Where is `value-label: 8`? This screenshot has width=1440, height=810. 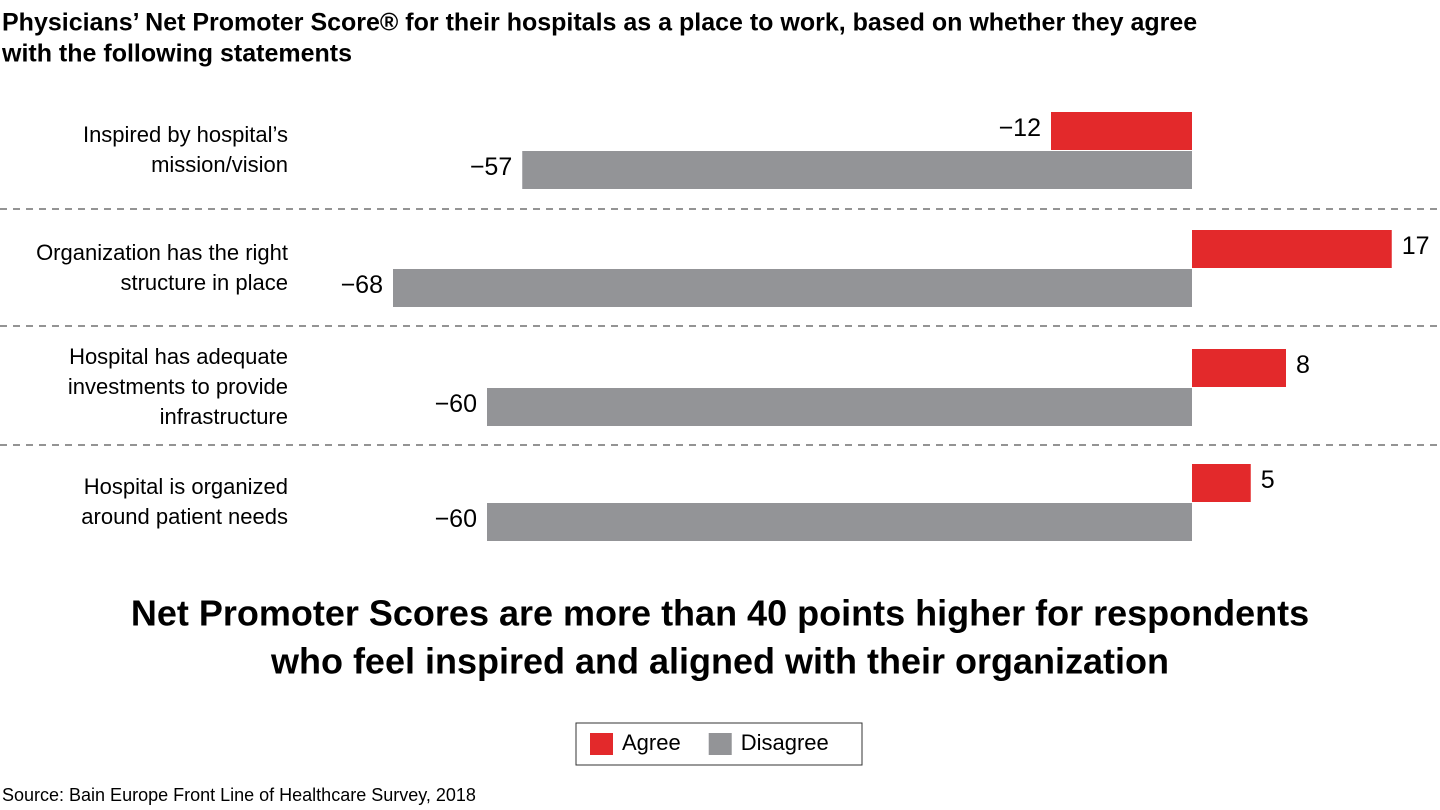 value-label: 8 is located at coordinates (1303, 365).